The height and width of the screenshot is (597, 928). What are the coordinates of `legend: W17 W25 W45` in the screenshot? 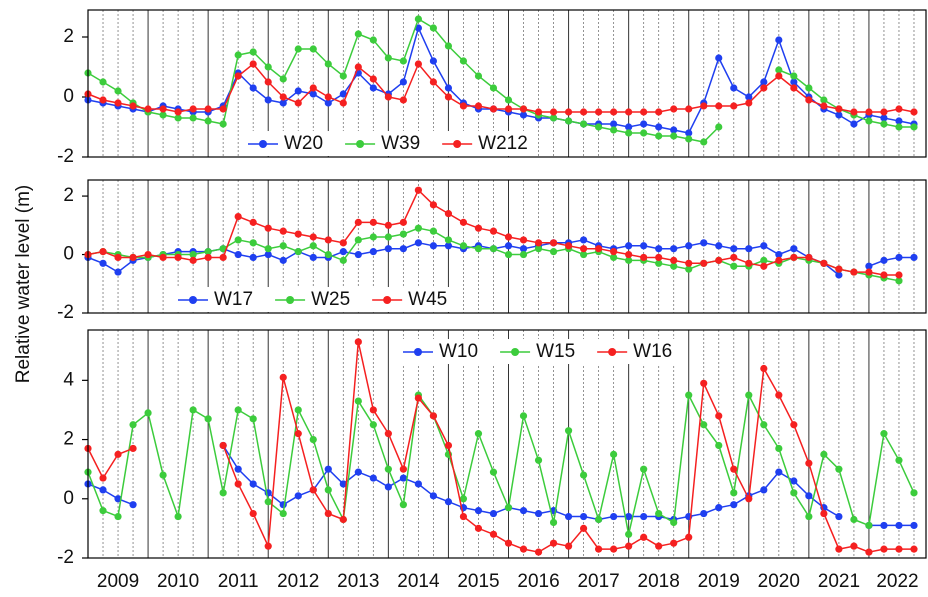 It's located at (313, 300).